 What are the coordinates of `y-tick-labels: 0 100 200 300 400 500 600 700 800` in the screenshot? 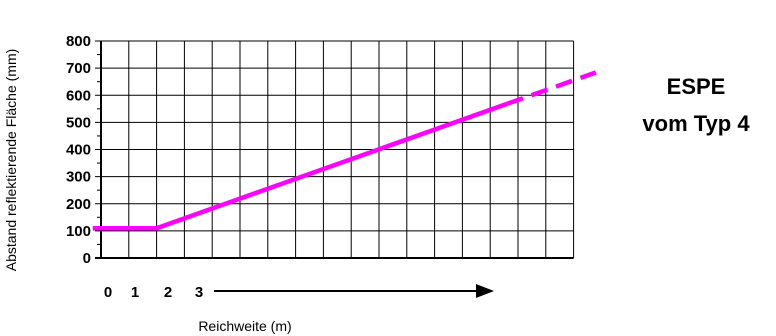 It's located at (78, 150).